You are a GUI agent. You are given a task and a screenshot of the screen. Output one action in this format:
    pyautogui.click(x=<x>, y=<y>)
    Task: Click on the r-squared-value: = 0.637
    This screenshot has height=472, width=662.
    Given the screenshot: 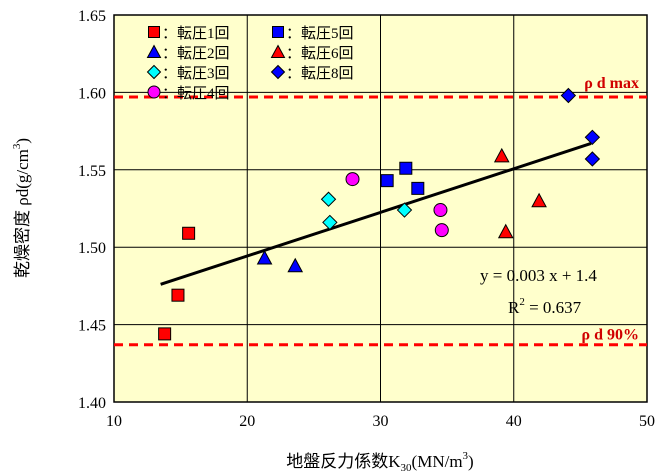 What is the action you would take?
    pyautogui.click(x=553, y=307)
    